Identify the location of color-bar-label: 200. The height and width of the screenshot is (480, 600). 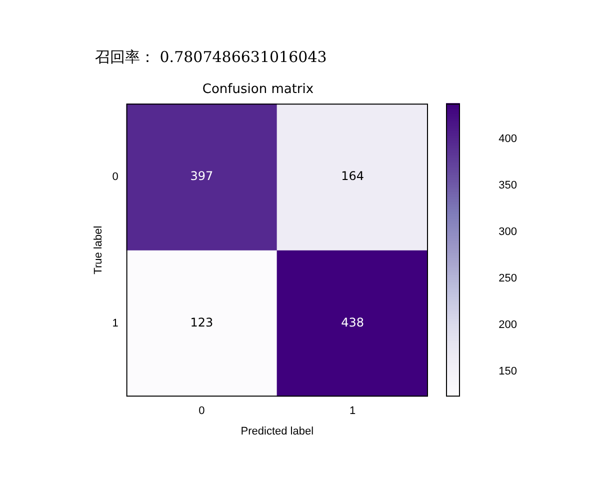
(508, 325).